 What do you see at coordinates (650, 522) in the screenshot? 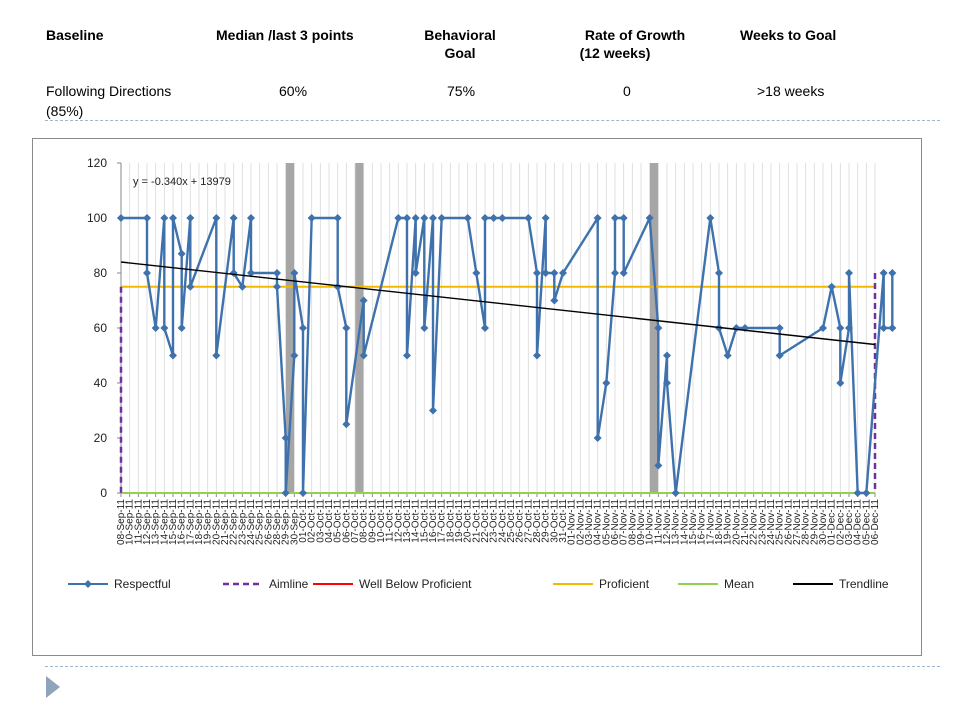
I see `x-tick-label: 10-Nov-11` at bounding box center [650, 522].